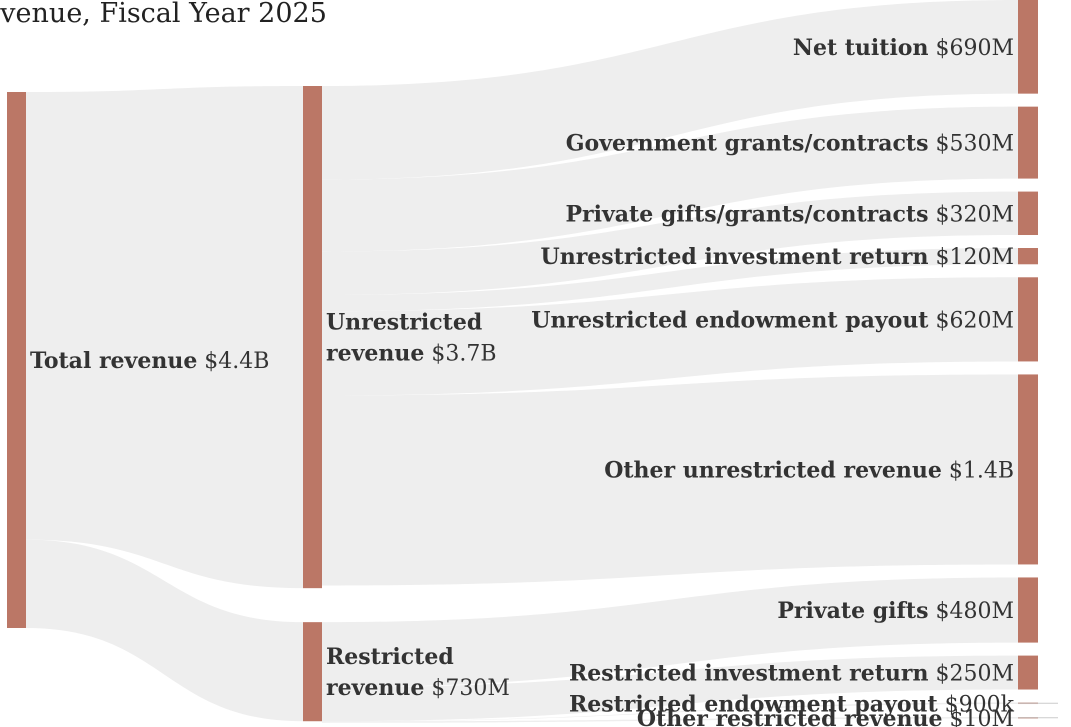 The width and height of the screenshot is (1071, 727). I want to click on label-restricted-line-2: revenue $730M, so click(418, 688).